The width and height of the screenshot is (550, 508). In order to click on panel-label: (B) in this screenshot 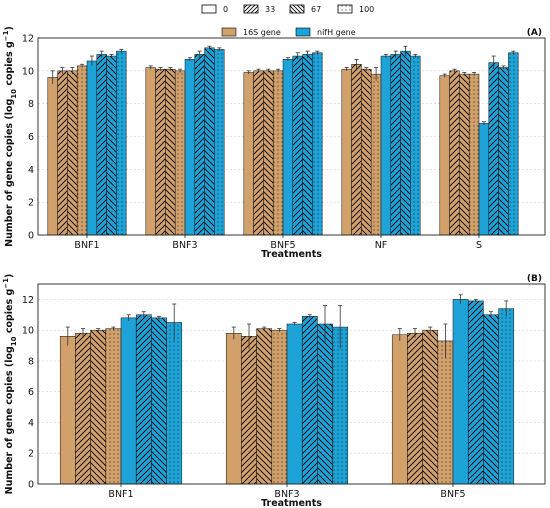, I will do `click(534, 279)`.